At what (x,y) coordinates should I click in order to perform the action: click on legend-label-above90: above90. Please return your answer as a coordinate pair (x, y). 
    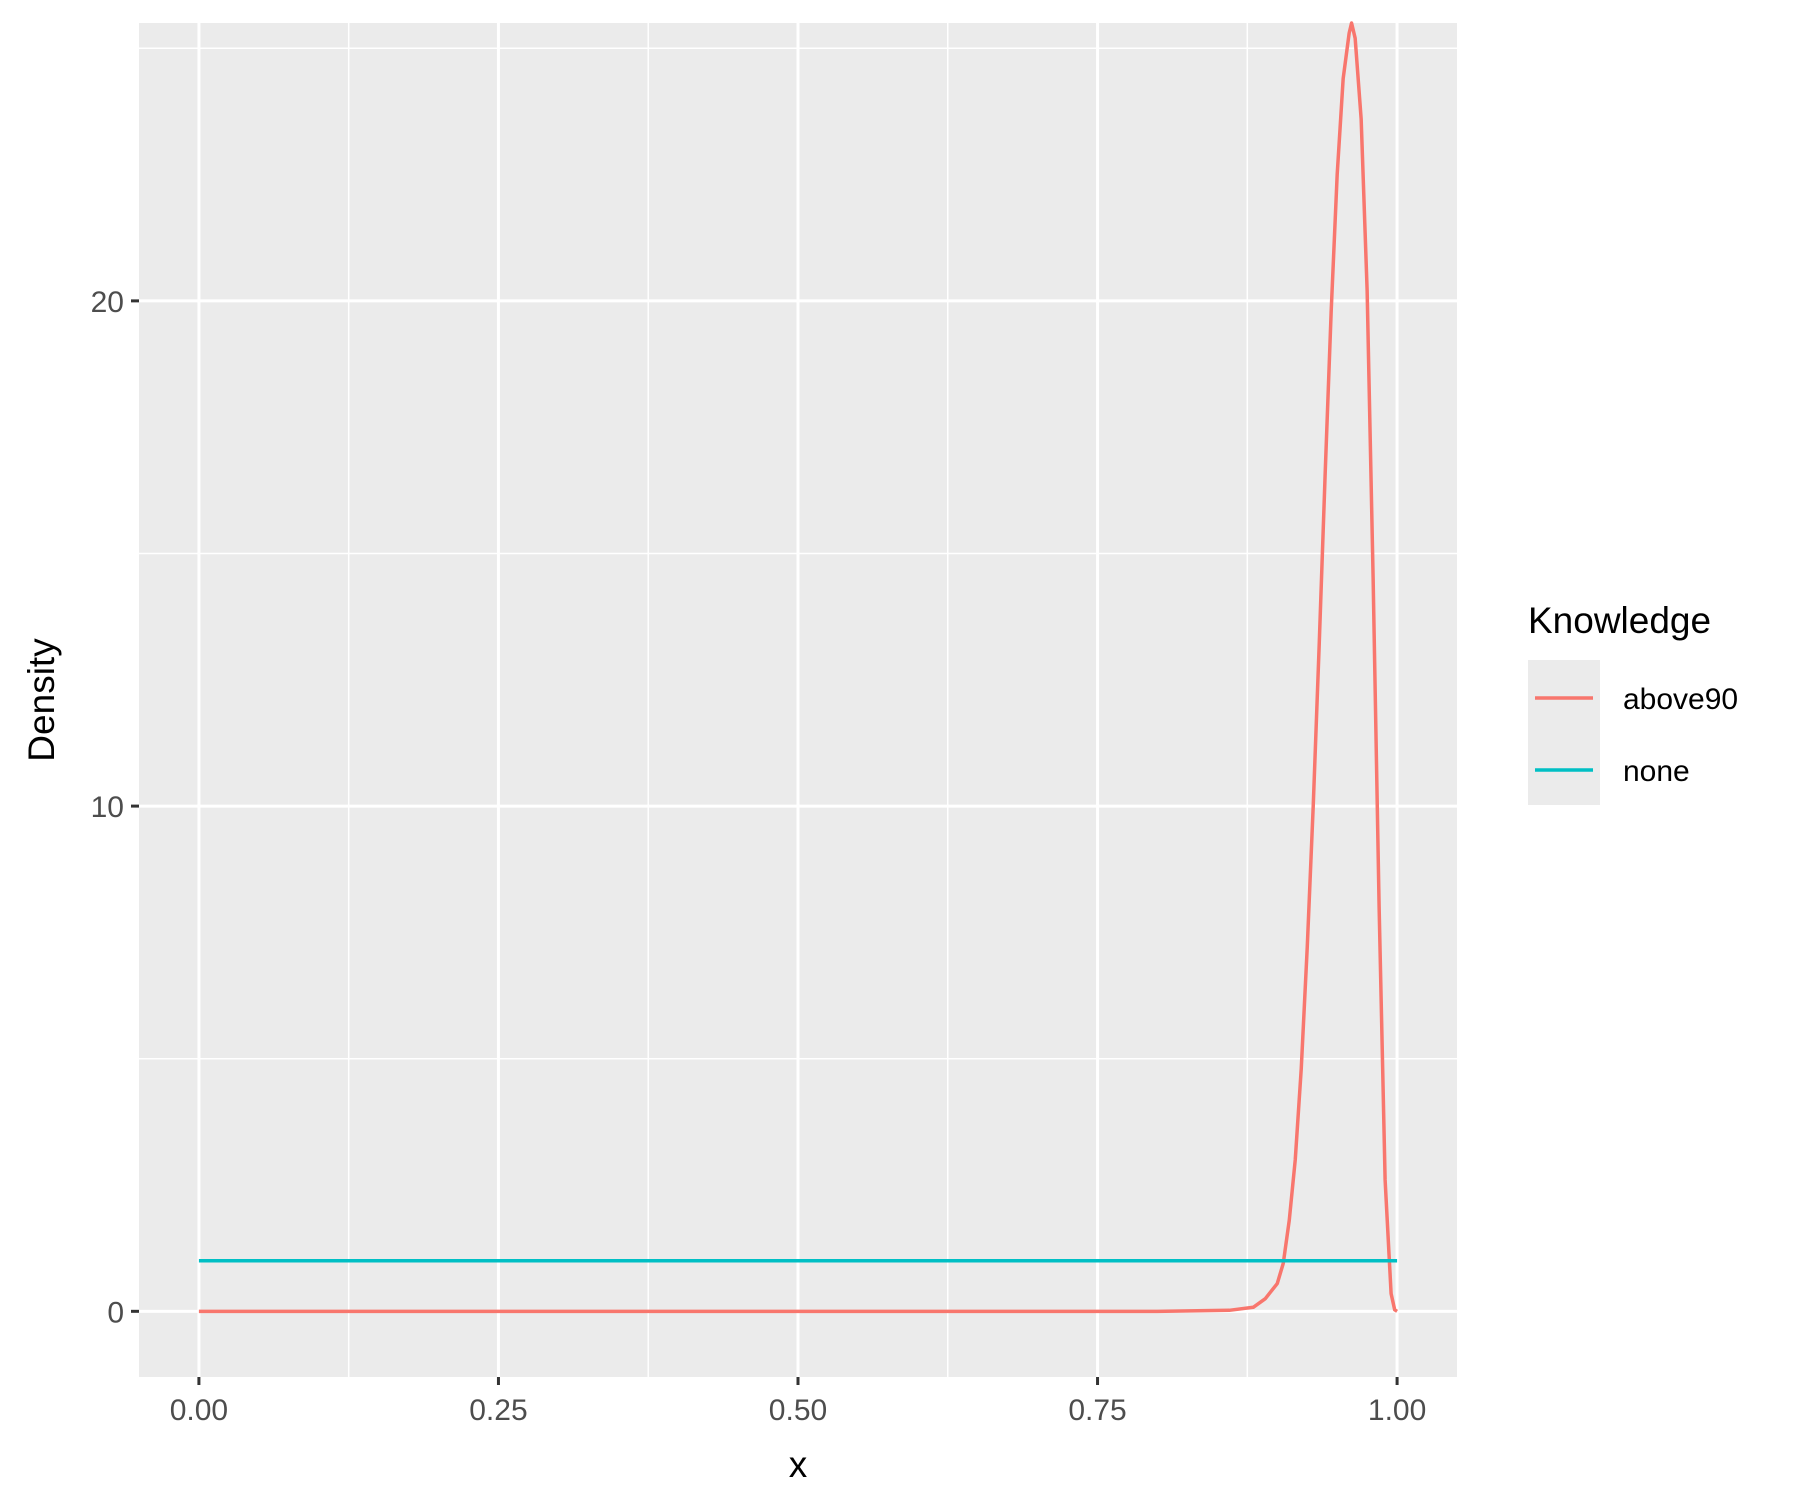
    Looking at the image, I should click on (1680, 699).